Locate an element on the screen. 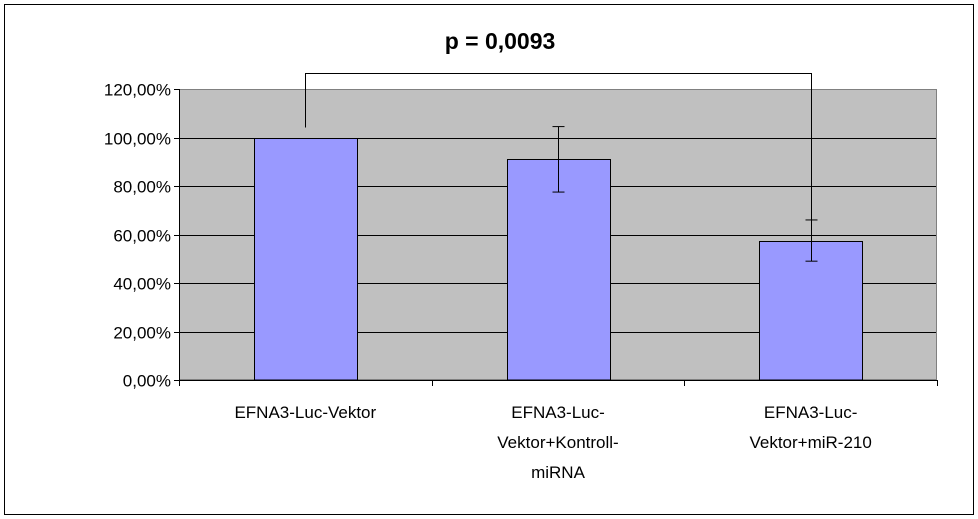 Image resolution: width=978 pixels, height=519 pixels. significance-bracket is located at coordinates (558, 146).